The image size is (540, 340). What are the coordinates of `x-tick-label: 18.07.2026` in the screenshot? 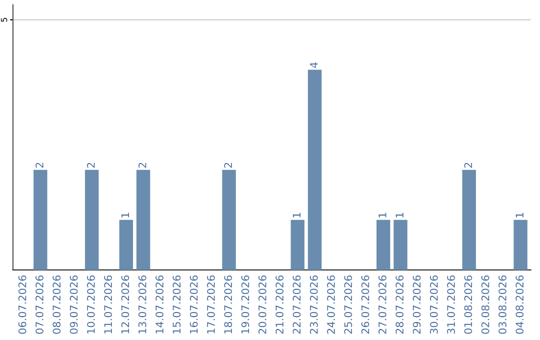 It's located at (228, 304).